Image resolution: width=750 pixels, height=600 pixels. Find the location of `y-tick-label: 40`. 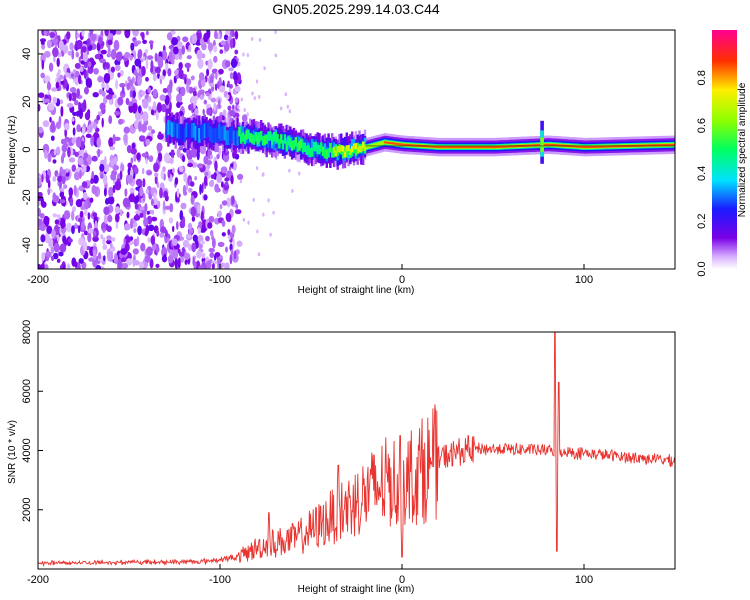

y-tick-label: 40 is located at coordinates (27, 54).